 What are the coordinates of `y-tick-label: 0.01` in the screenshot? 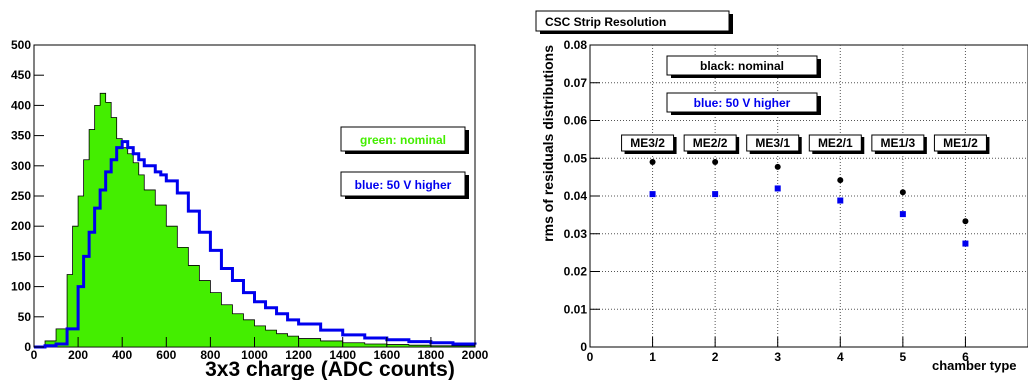 It's located at (576, 309).